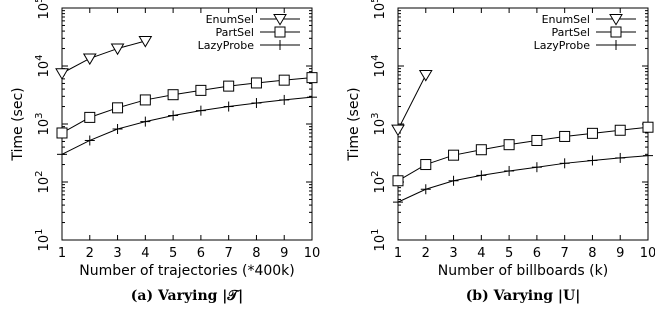  Describe the element at coordinates (379, 240) in the screenshot. I see `y-tick-label: 101` at that location.